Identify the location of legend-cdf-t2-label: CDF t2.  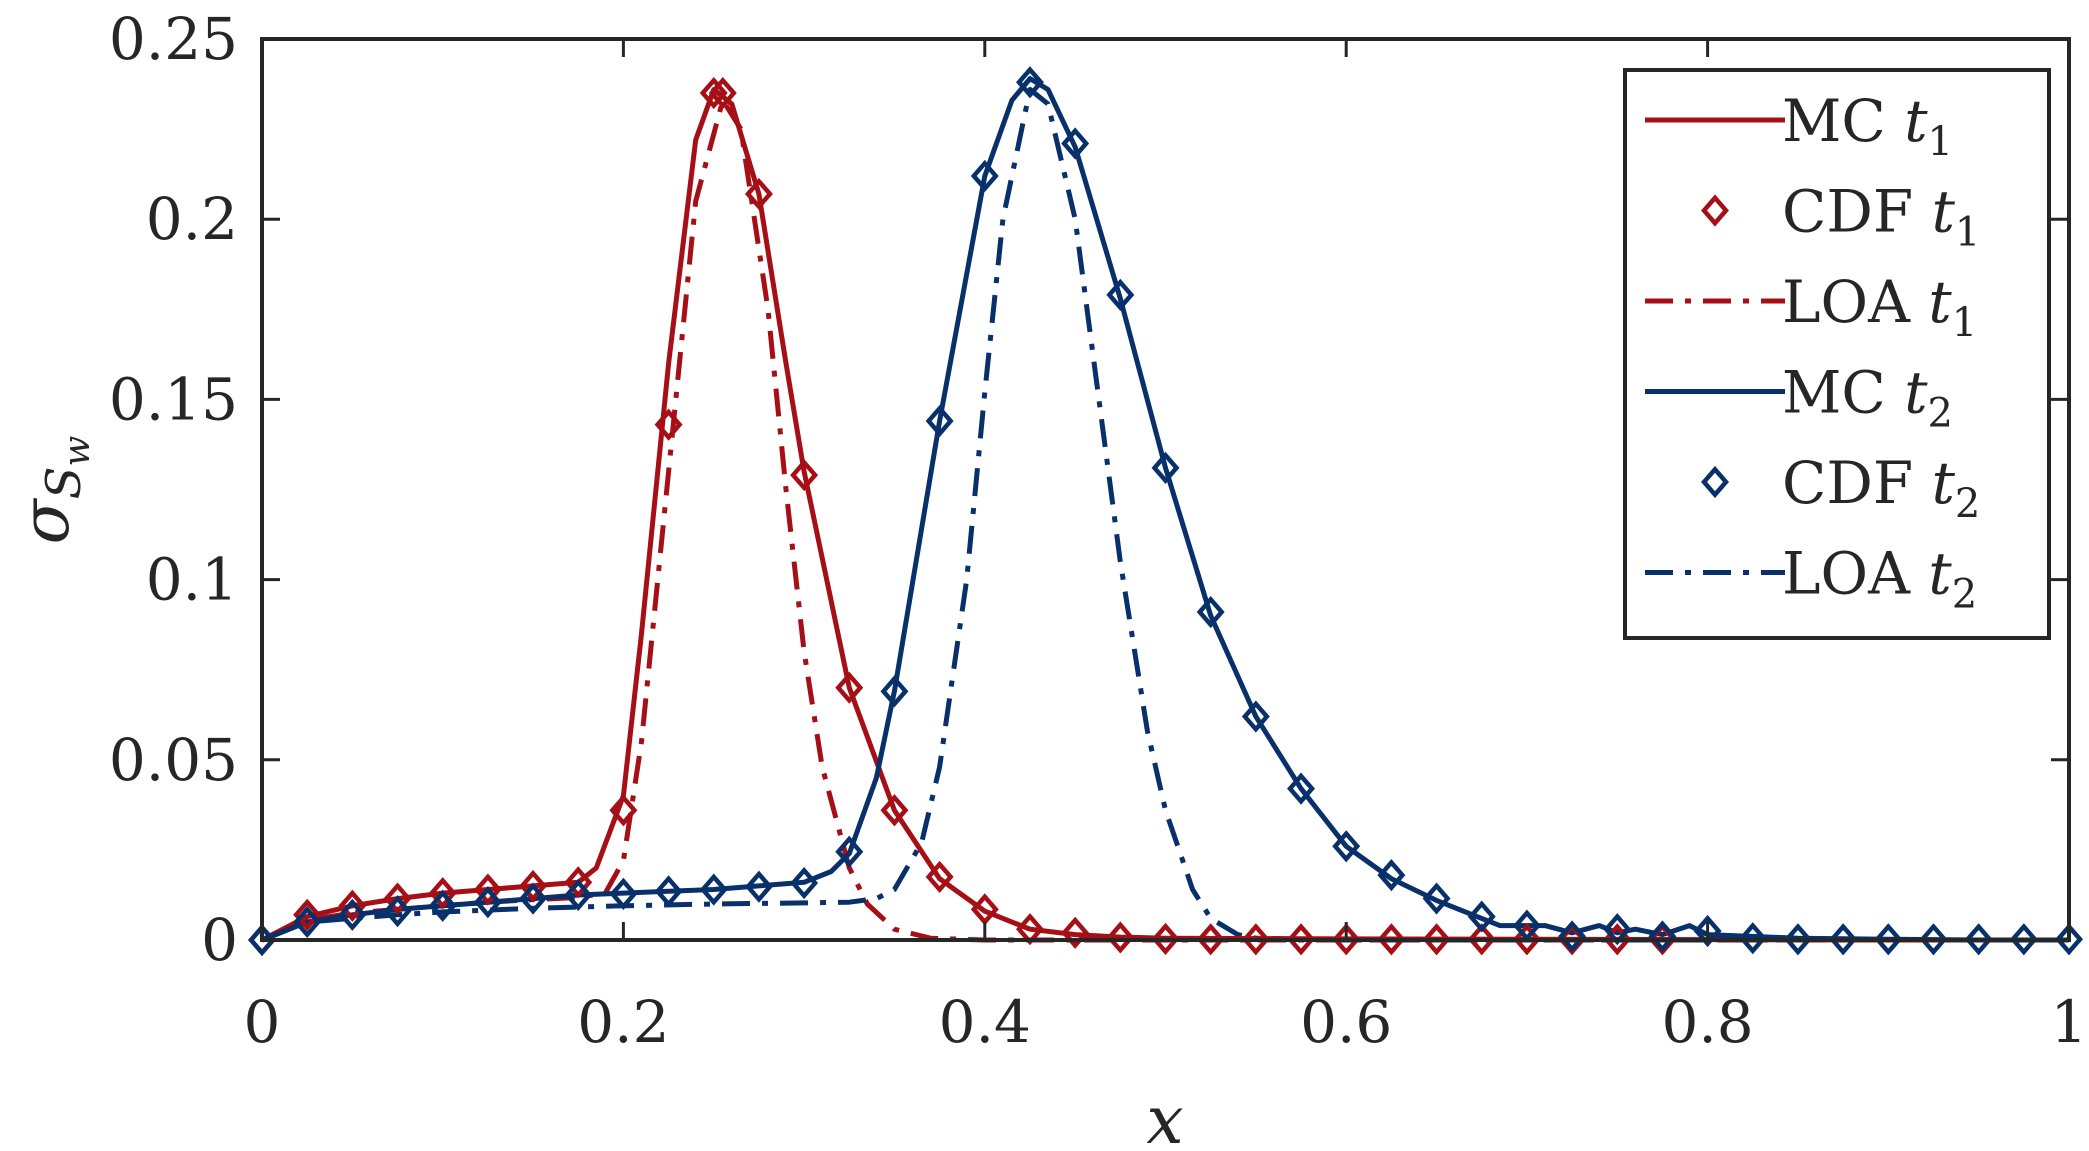
(1881, 488).